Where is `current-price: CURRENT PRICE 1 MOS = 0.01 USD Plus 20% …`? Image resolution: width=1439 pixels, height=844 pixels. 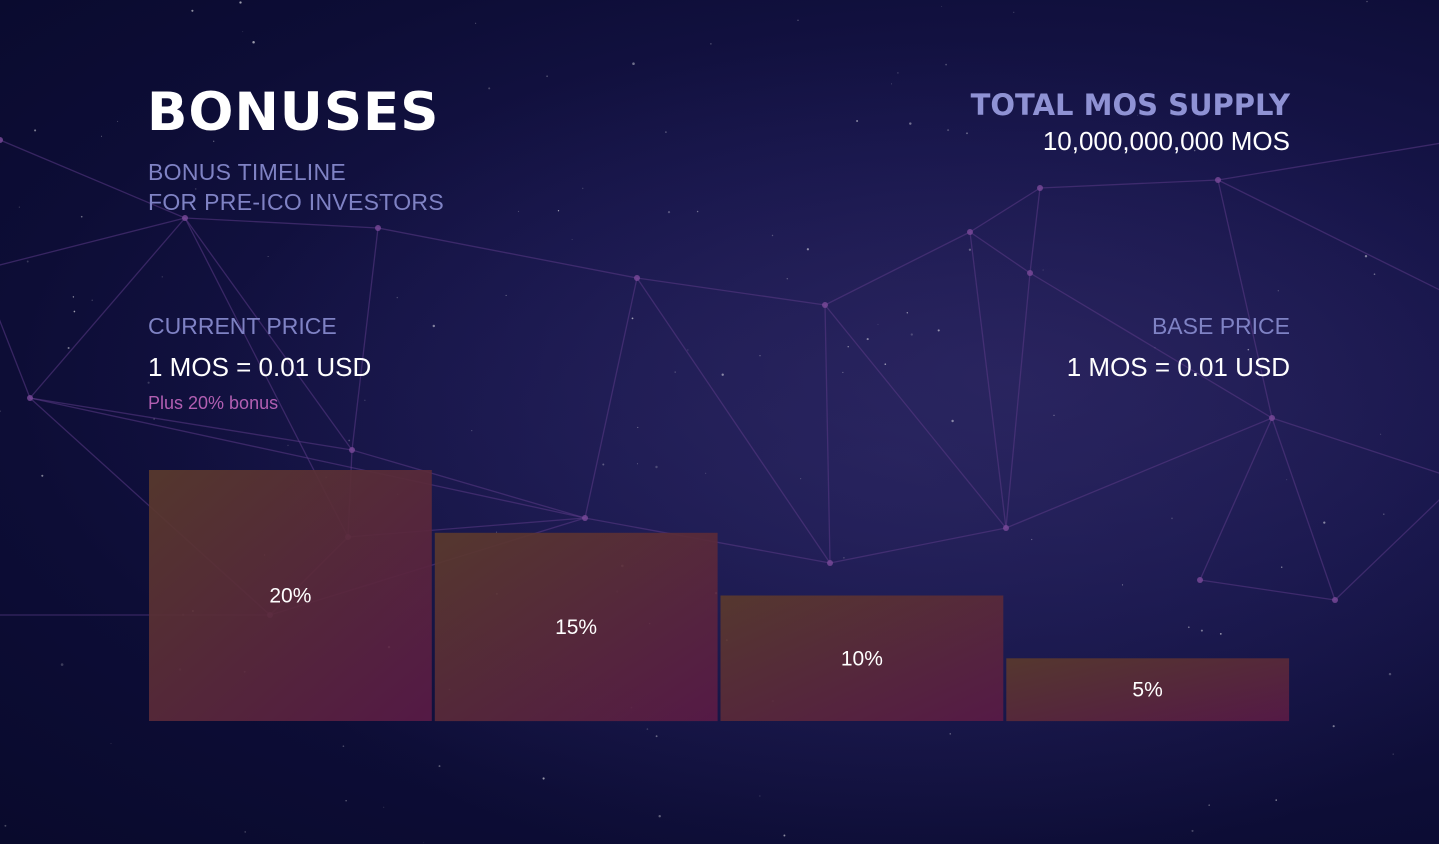
current-price: CURRENT PRICE 1 MOS = 0.01 USD Plus 20% … is located at coordinates (259, 363).